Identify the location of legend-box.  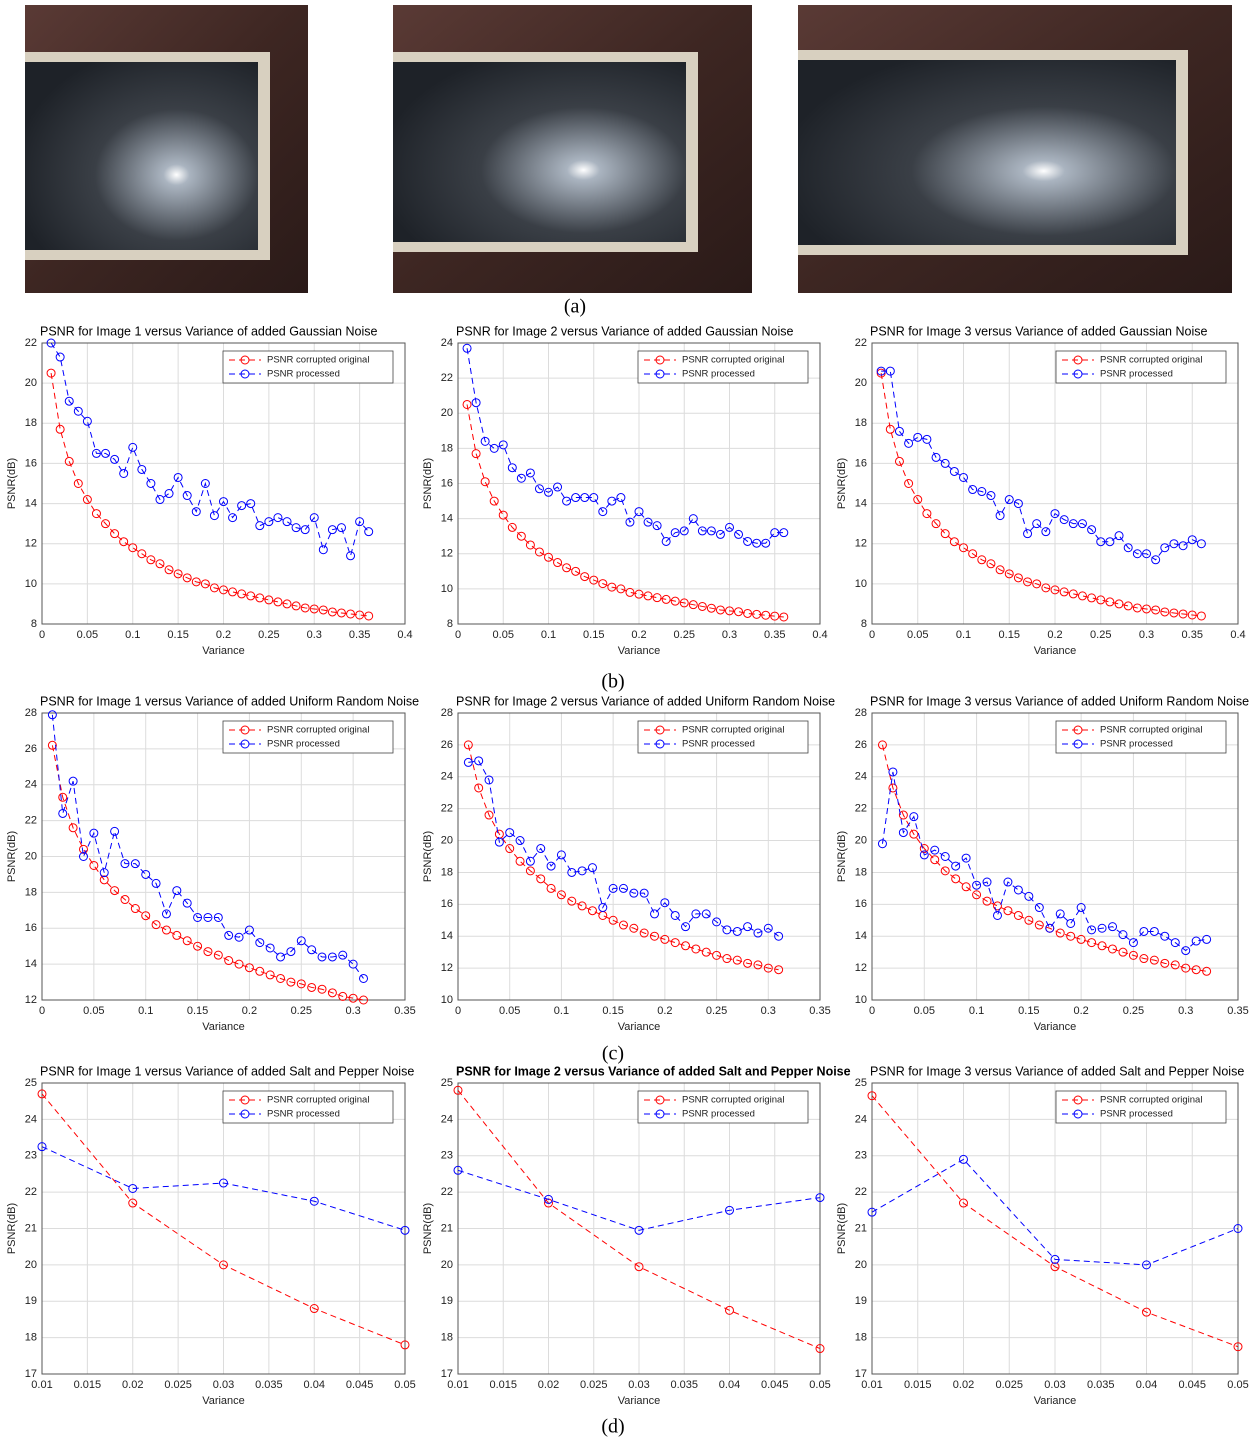
(1141, 367).